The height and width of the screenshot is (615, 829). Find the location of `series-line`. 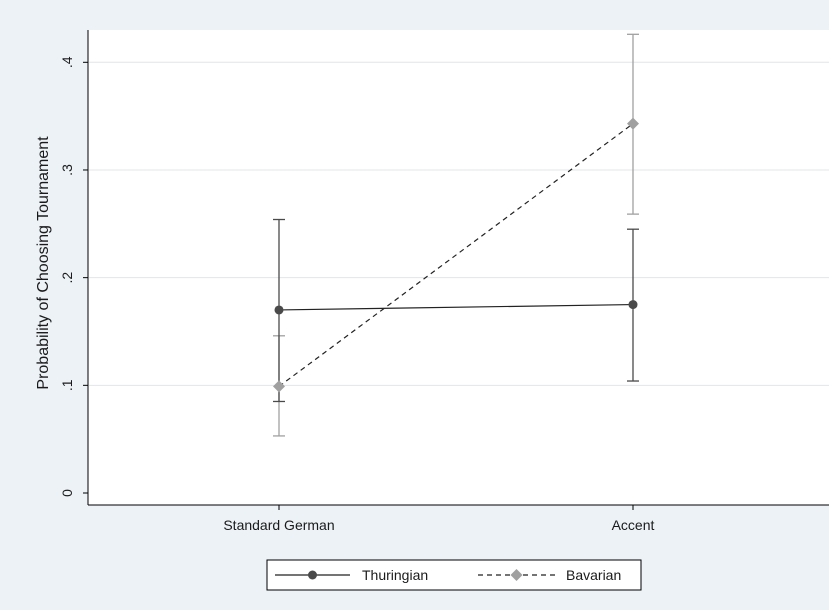

series-line is located at coordinates (456, 307).